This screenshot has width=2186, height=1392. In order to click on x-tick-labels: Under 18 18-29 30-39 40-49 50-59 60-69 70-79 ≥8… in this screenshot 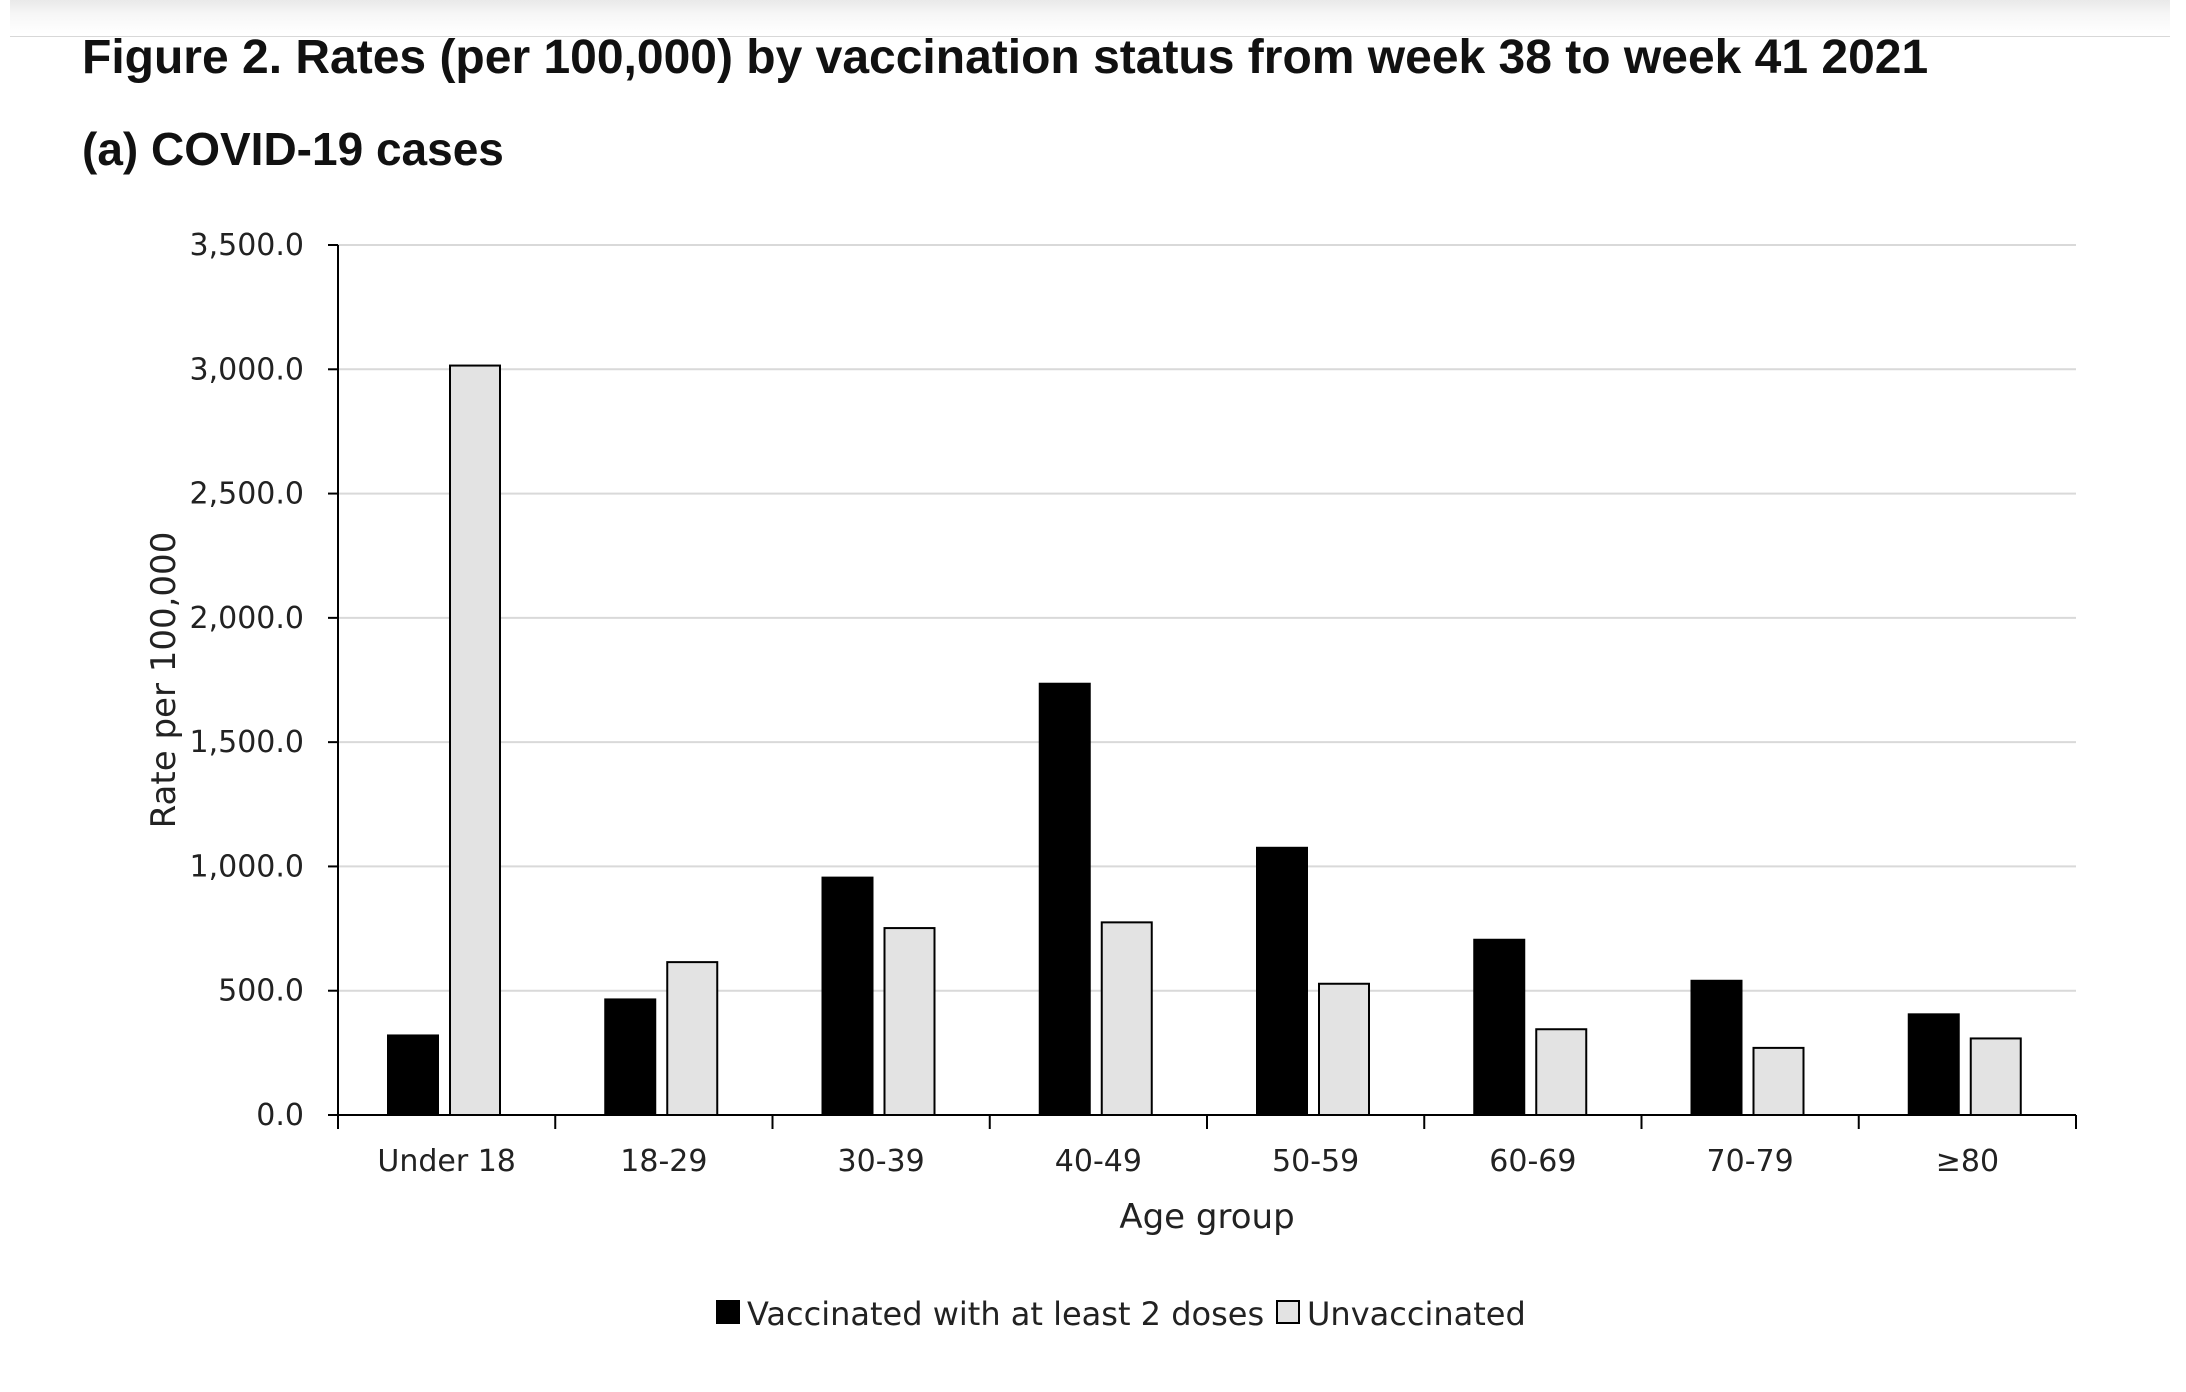, I will do `click(1188, 1161)`.